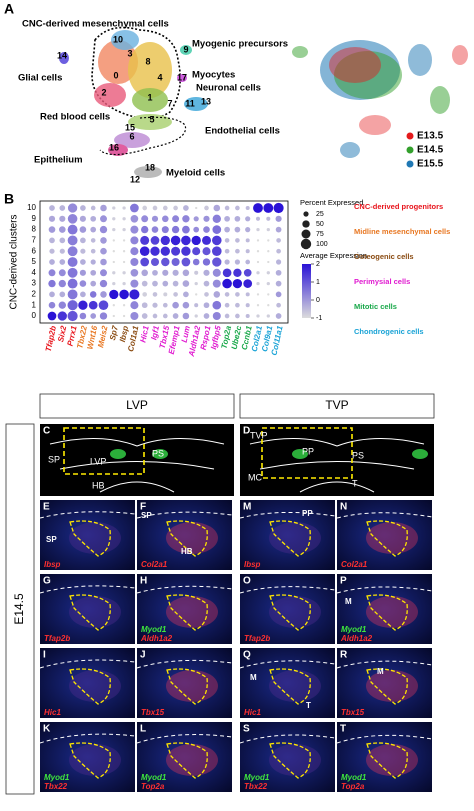 This screenshot has width=474, height=811. Describe the element at coordinates (287, 609) in the screenshot. I see `micrograph: O Tfap2b` at that location.